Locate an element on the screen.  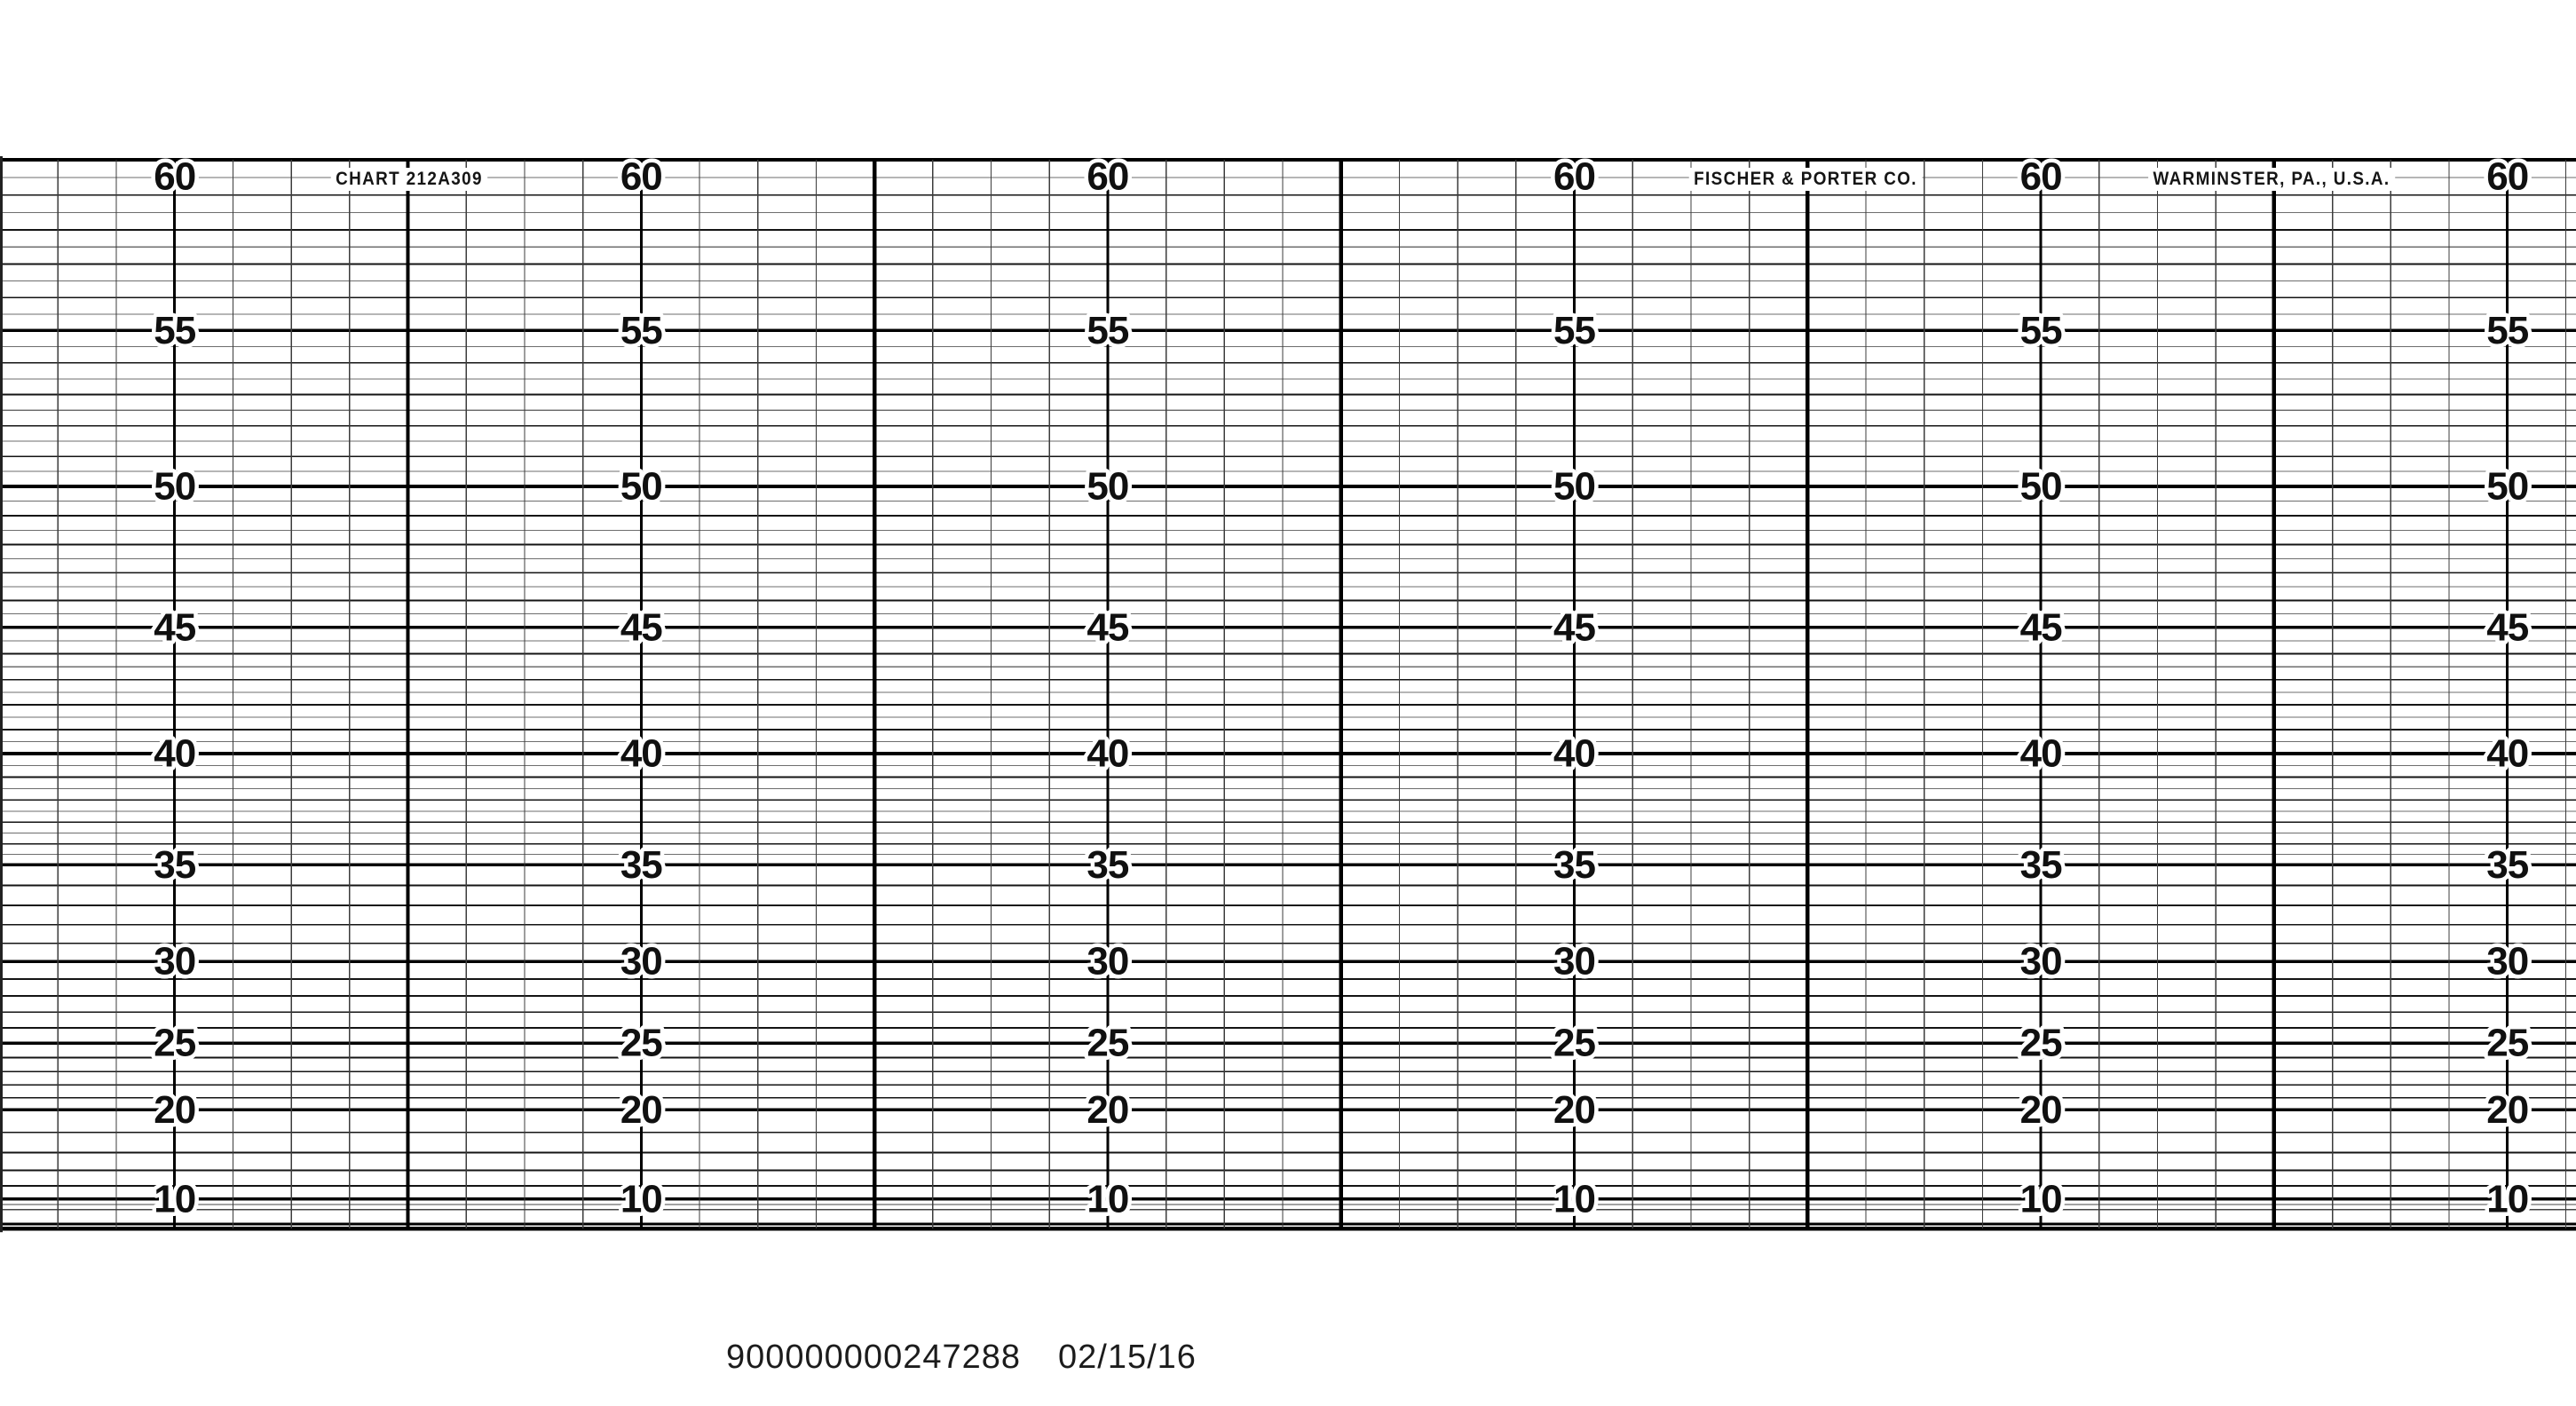
footer-print: 900000000247288 02/15/16 is located at coordinates (961, 1358).